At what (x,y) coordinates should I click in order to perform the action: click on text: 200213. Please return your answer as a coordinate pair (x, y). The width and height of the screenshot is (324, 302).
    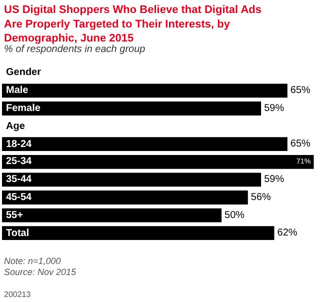
    Looking at the image, I should click on (18, 294).